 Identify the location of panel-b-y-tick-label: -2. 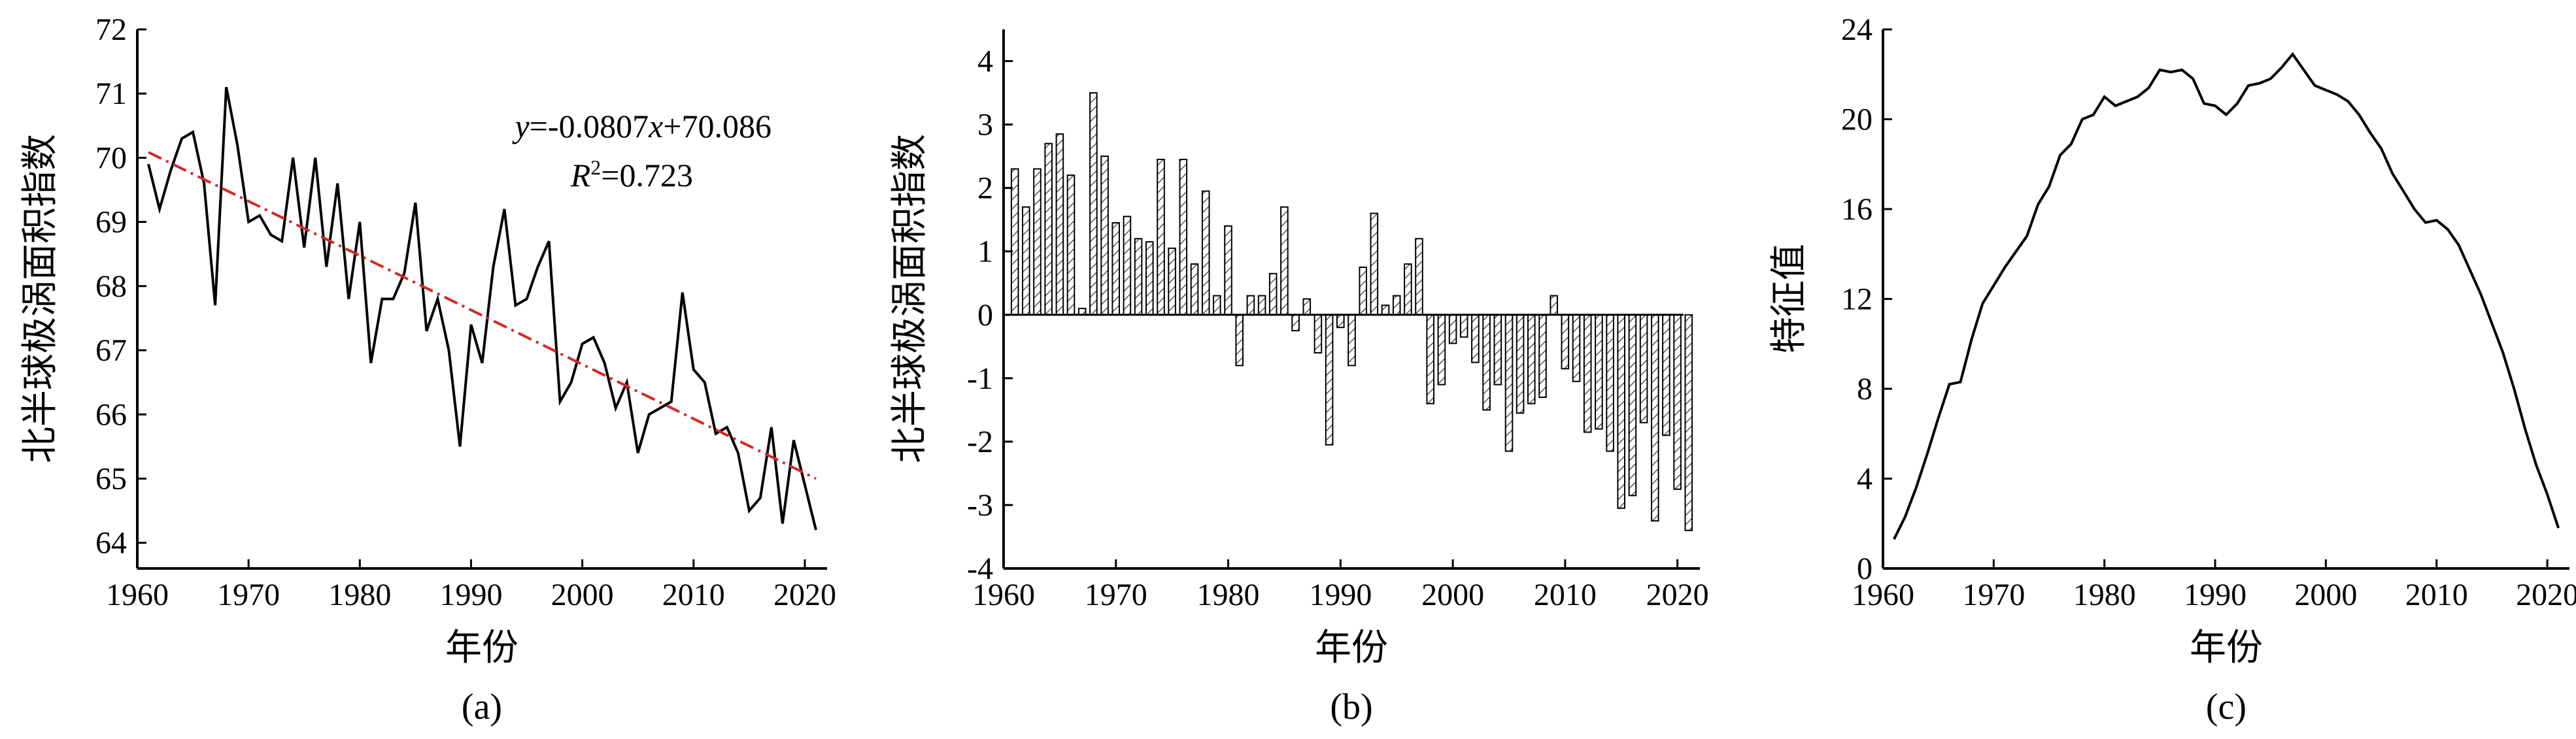
(980, 442).